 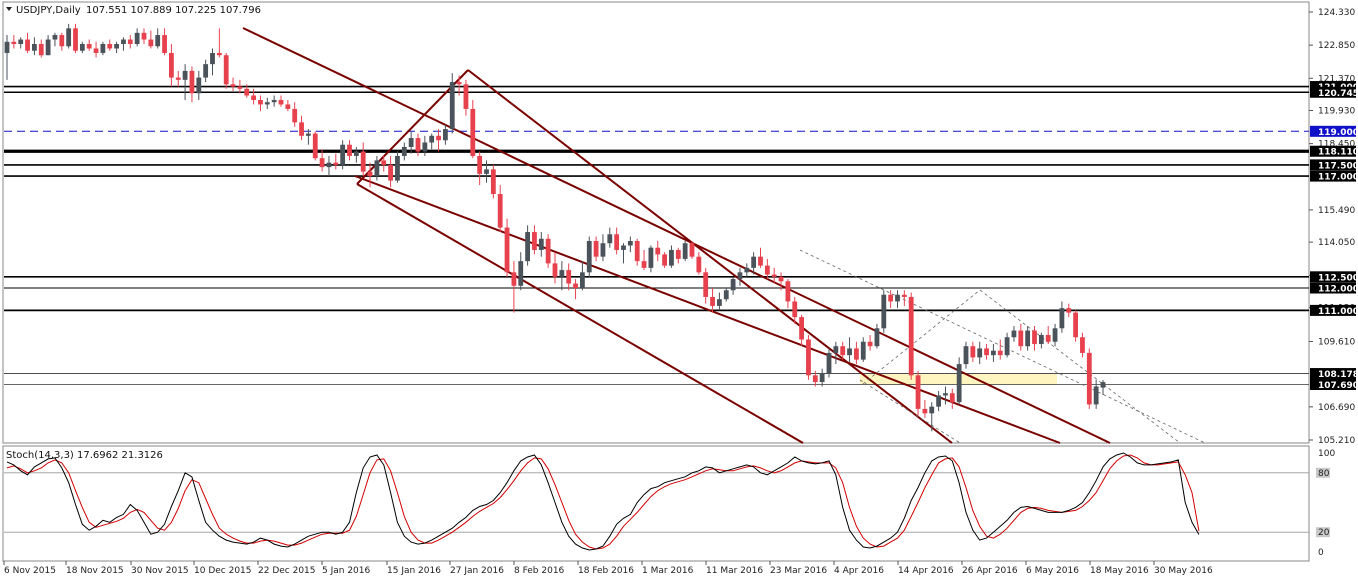 What do you see at coordinates (414, 571) in the screenshot?
I see `date-axis-label: 15 Jan 2016` at bounding box center [414, 571].